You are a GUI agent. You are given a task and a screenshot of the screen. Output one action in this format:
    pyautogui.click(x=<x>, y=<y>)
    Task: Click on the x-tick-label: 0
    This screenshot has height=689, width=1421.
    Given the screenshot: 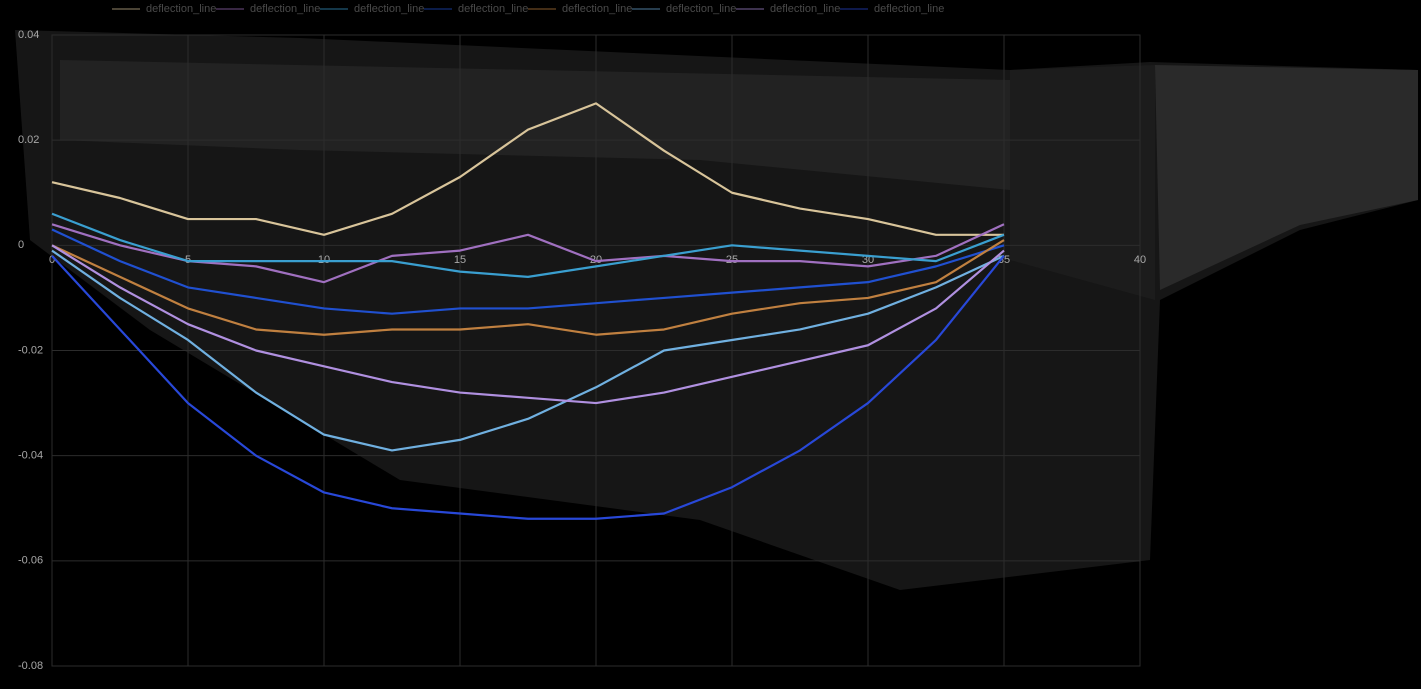 What is the action you would take?
    pyautogui.click(x=52, y=260)
    